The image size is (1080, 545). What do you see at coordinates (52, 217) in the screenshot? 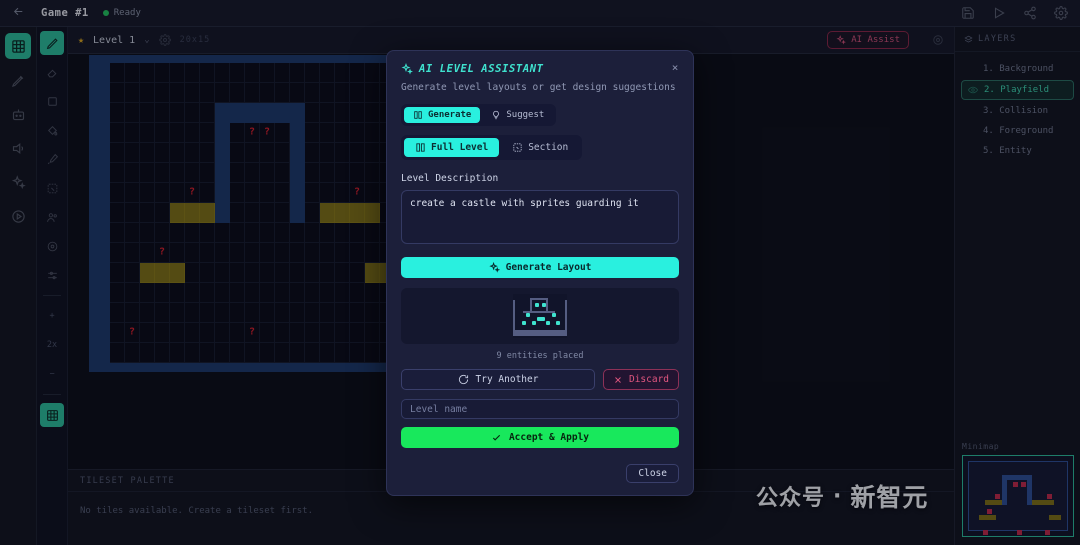
I see `tool-entity` at bounding box center [52, 217].